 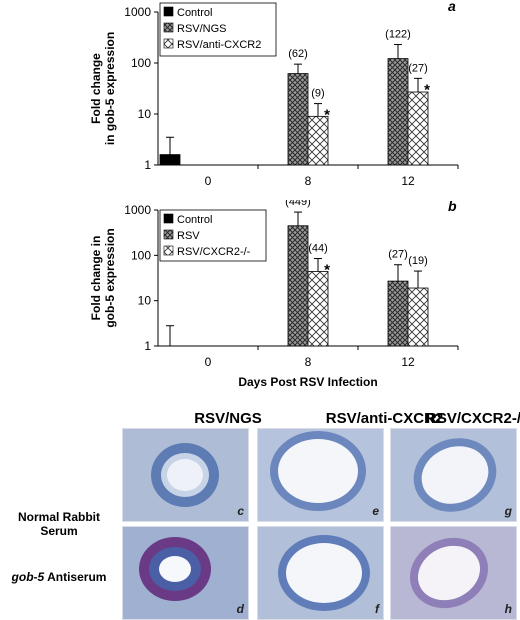 I want to click on panel-label: a, so click(x=452, y=7).